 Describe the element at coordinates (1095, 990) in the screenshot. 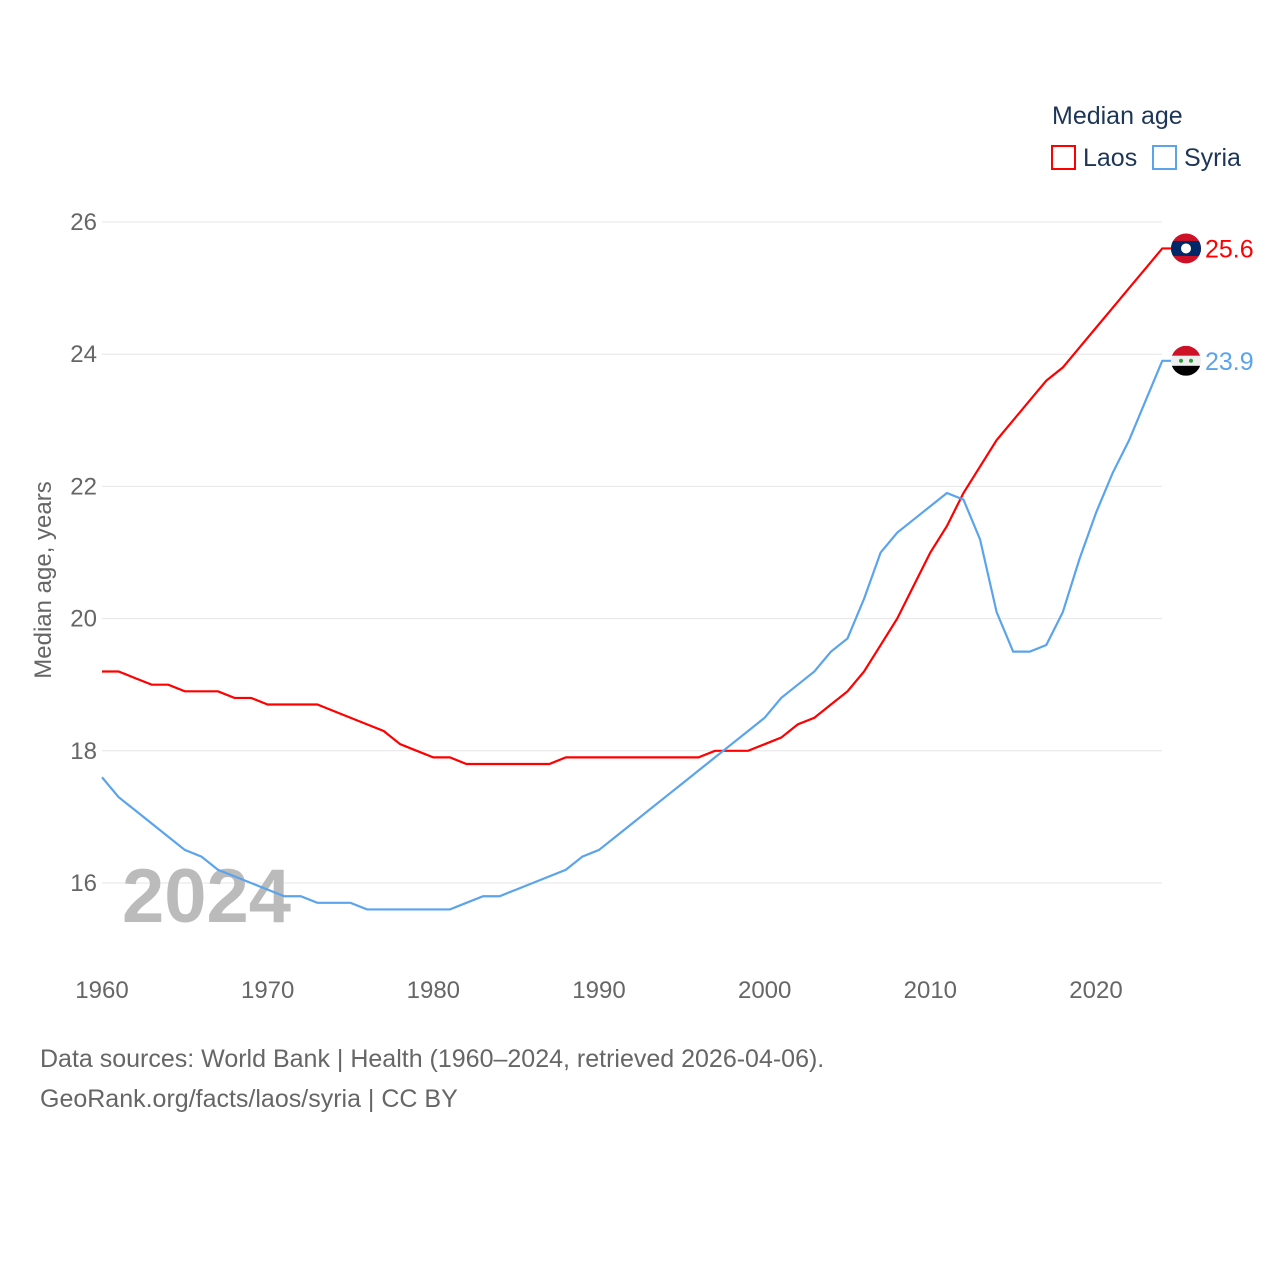

I see `x-tick-label: 2020` at that location.